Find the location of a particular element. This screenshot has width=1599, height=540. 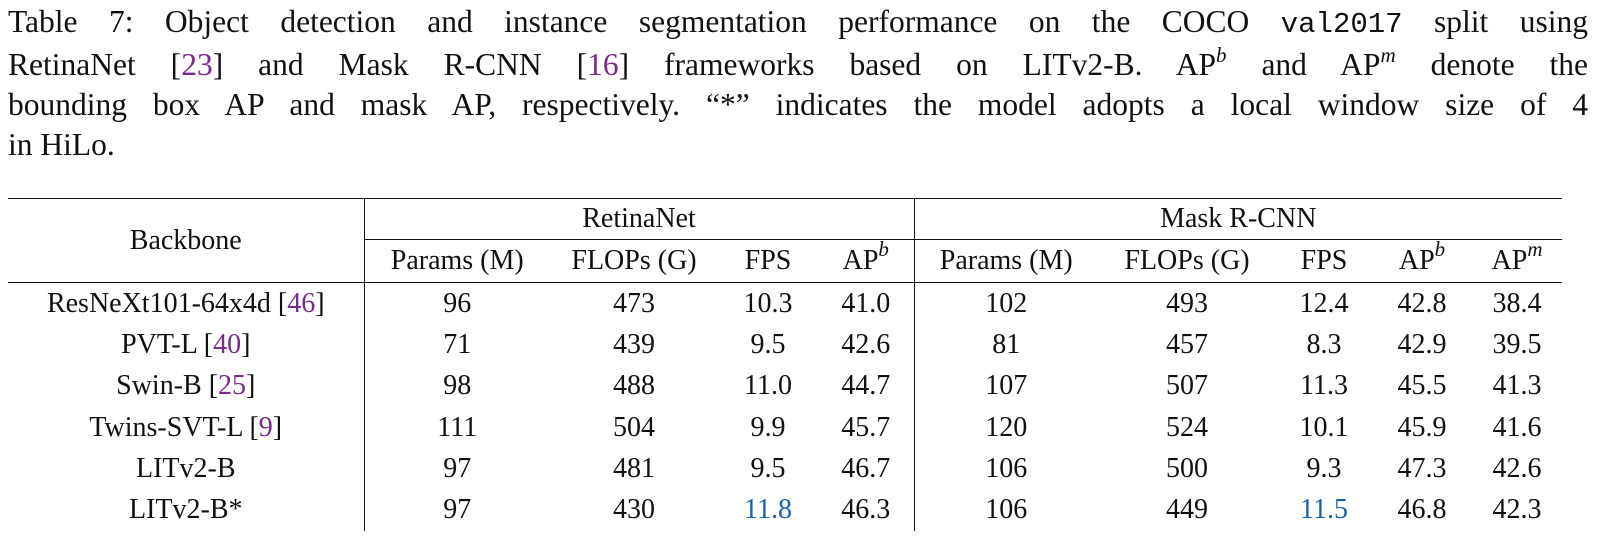

mask-params-cell: 81 is located at coordinates (1005, 345).